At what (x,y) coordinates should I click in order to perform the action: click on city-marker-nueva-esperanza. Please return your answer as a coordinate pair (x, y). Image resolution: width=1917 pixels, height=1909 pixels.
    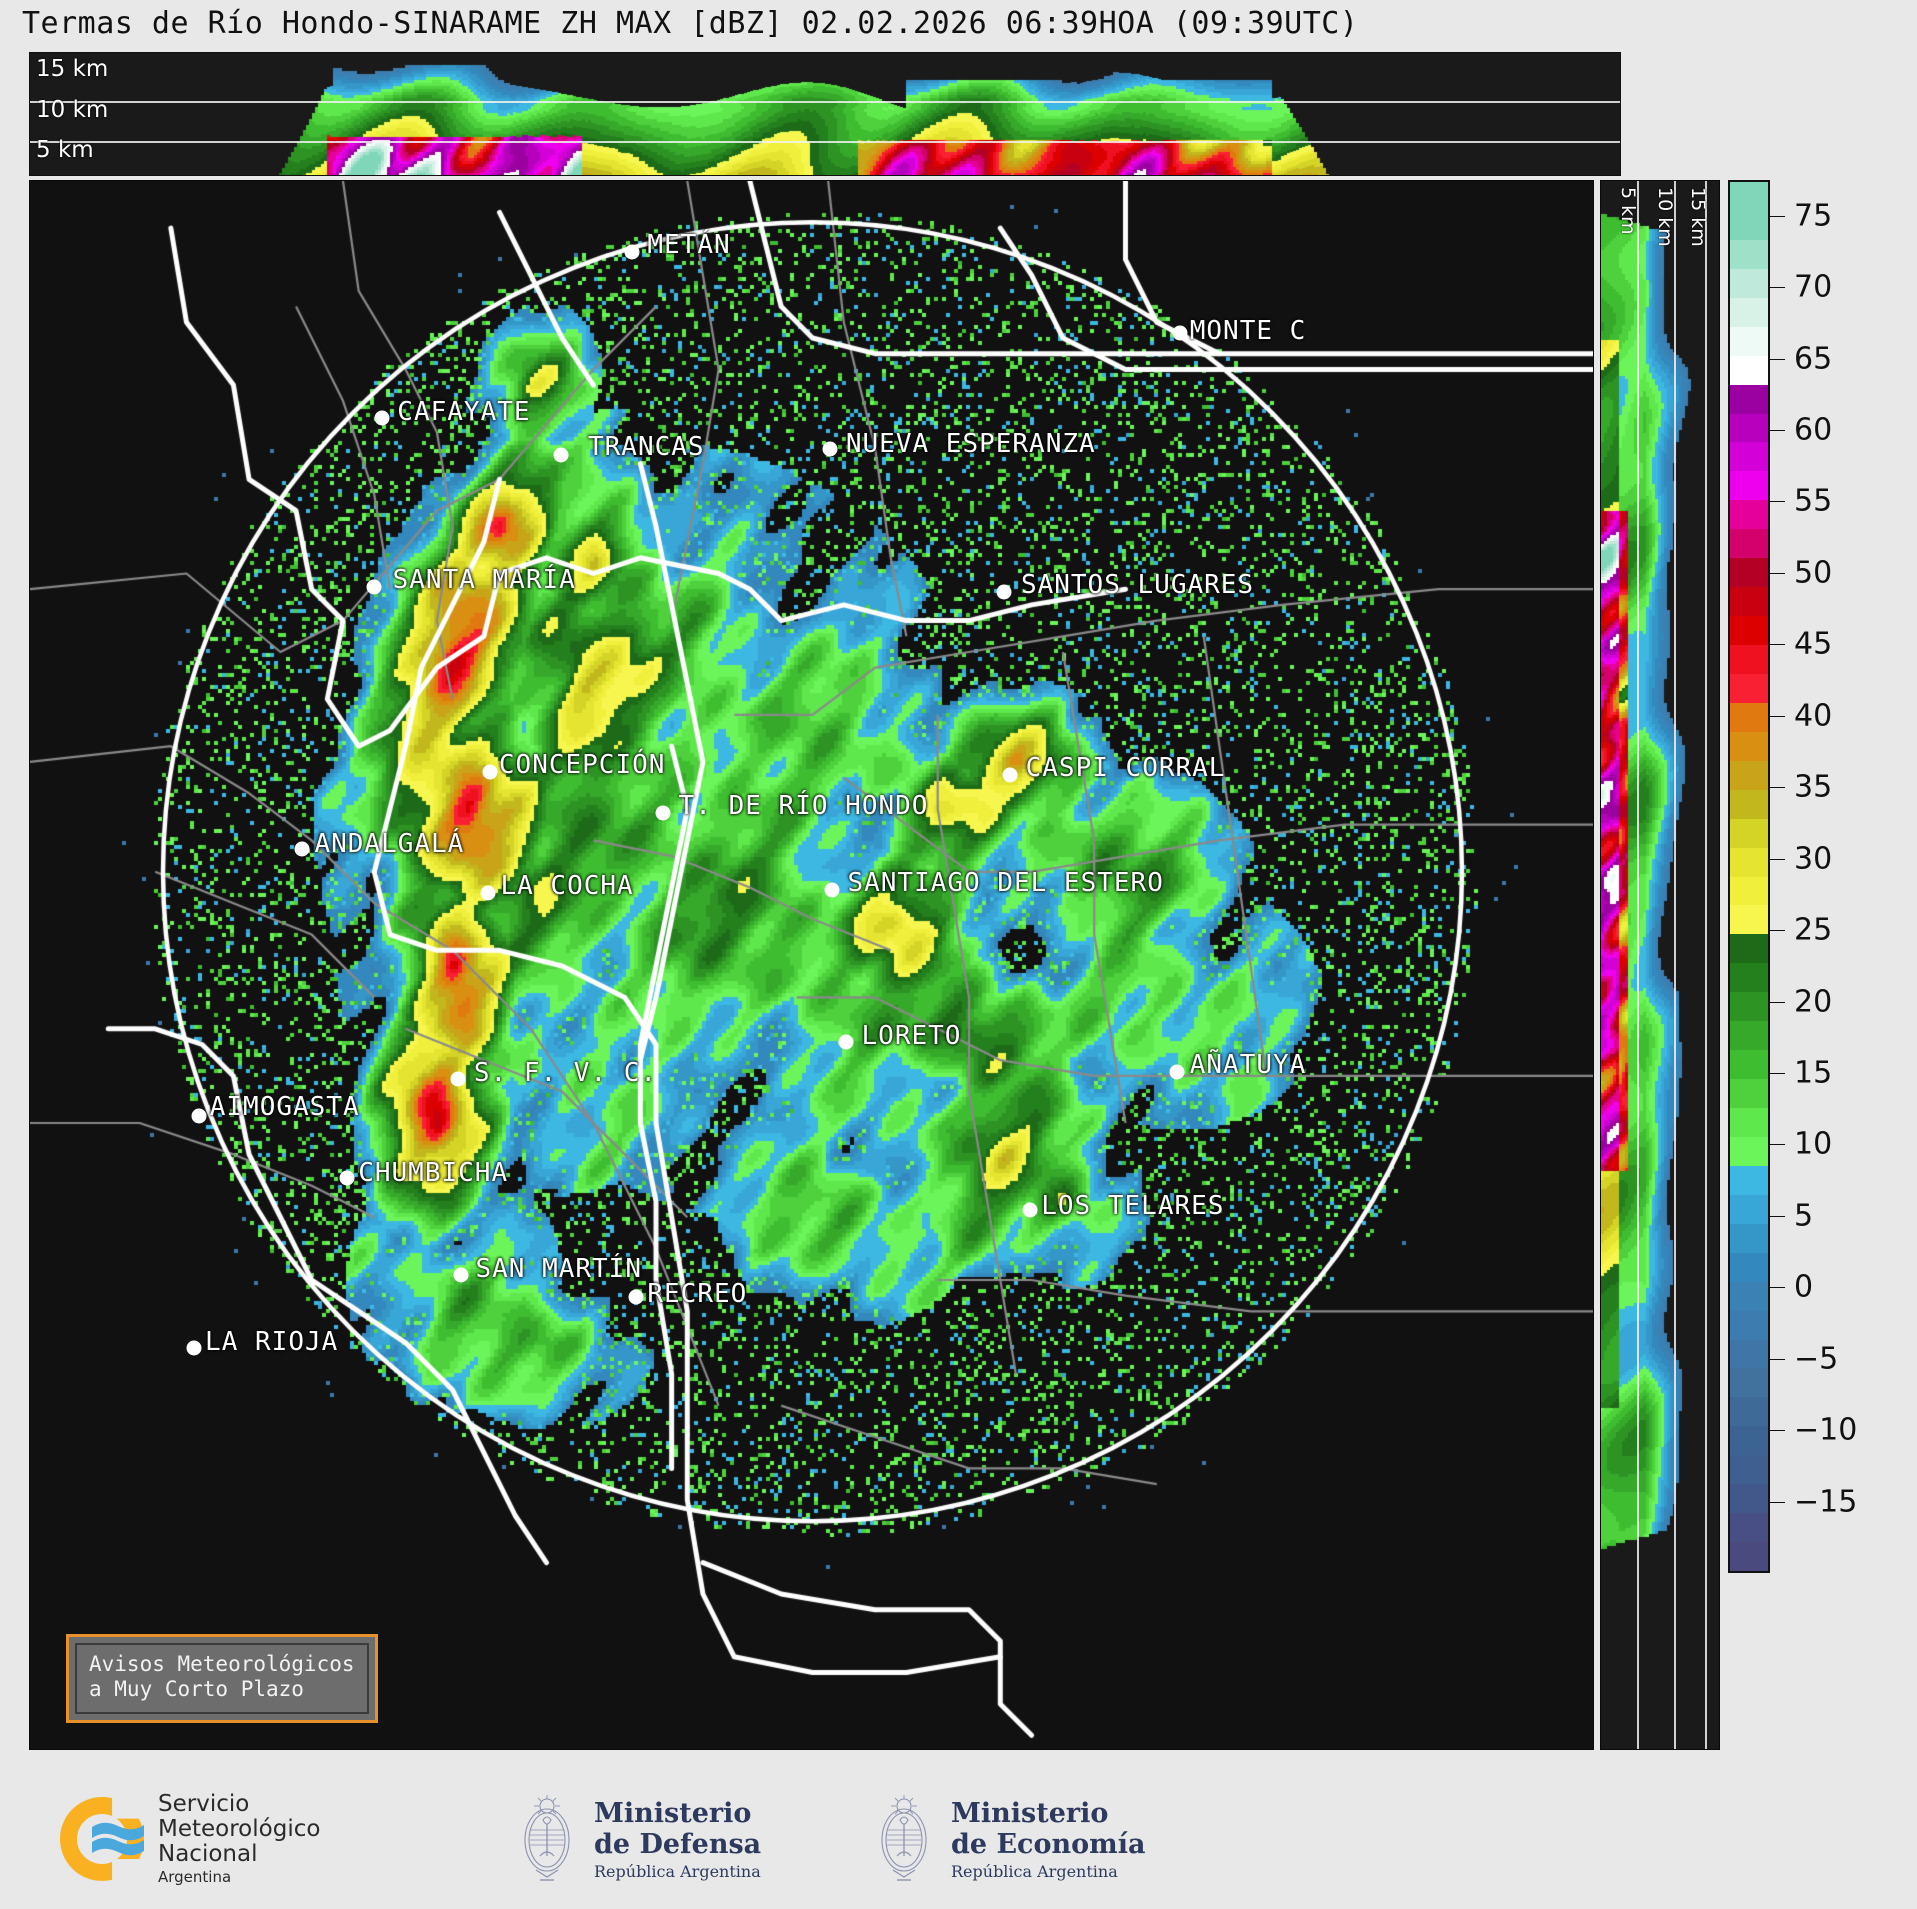
    Looking at the image, I should click on (830, 449).